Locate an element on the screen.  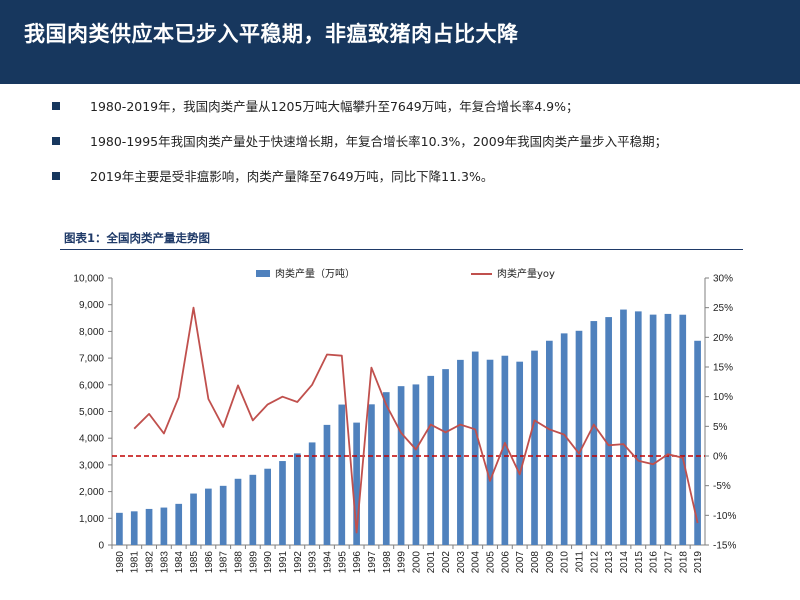
y-left-tick-label: 8,000 is located at coordinates (91, 332).